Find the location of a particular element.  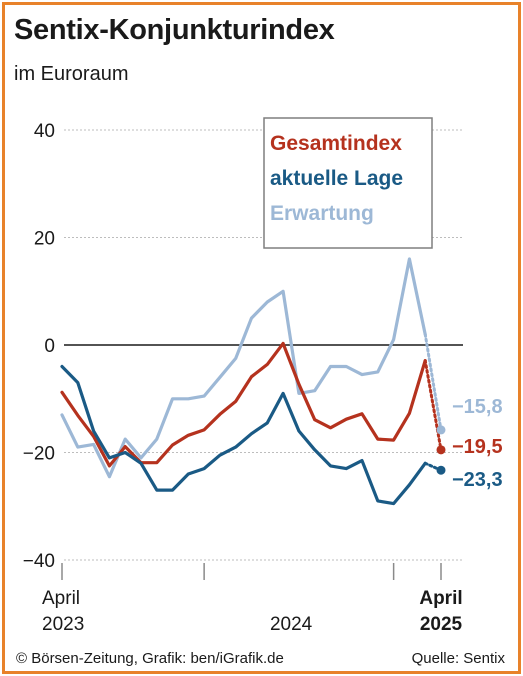

y-tick-label: 20 is located at coordinates (44, 239).